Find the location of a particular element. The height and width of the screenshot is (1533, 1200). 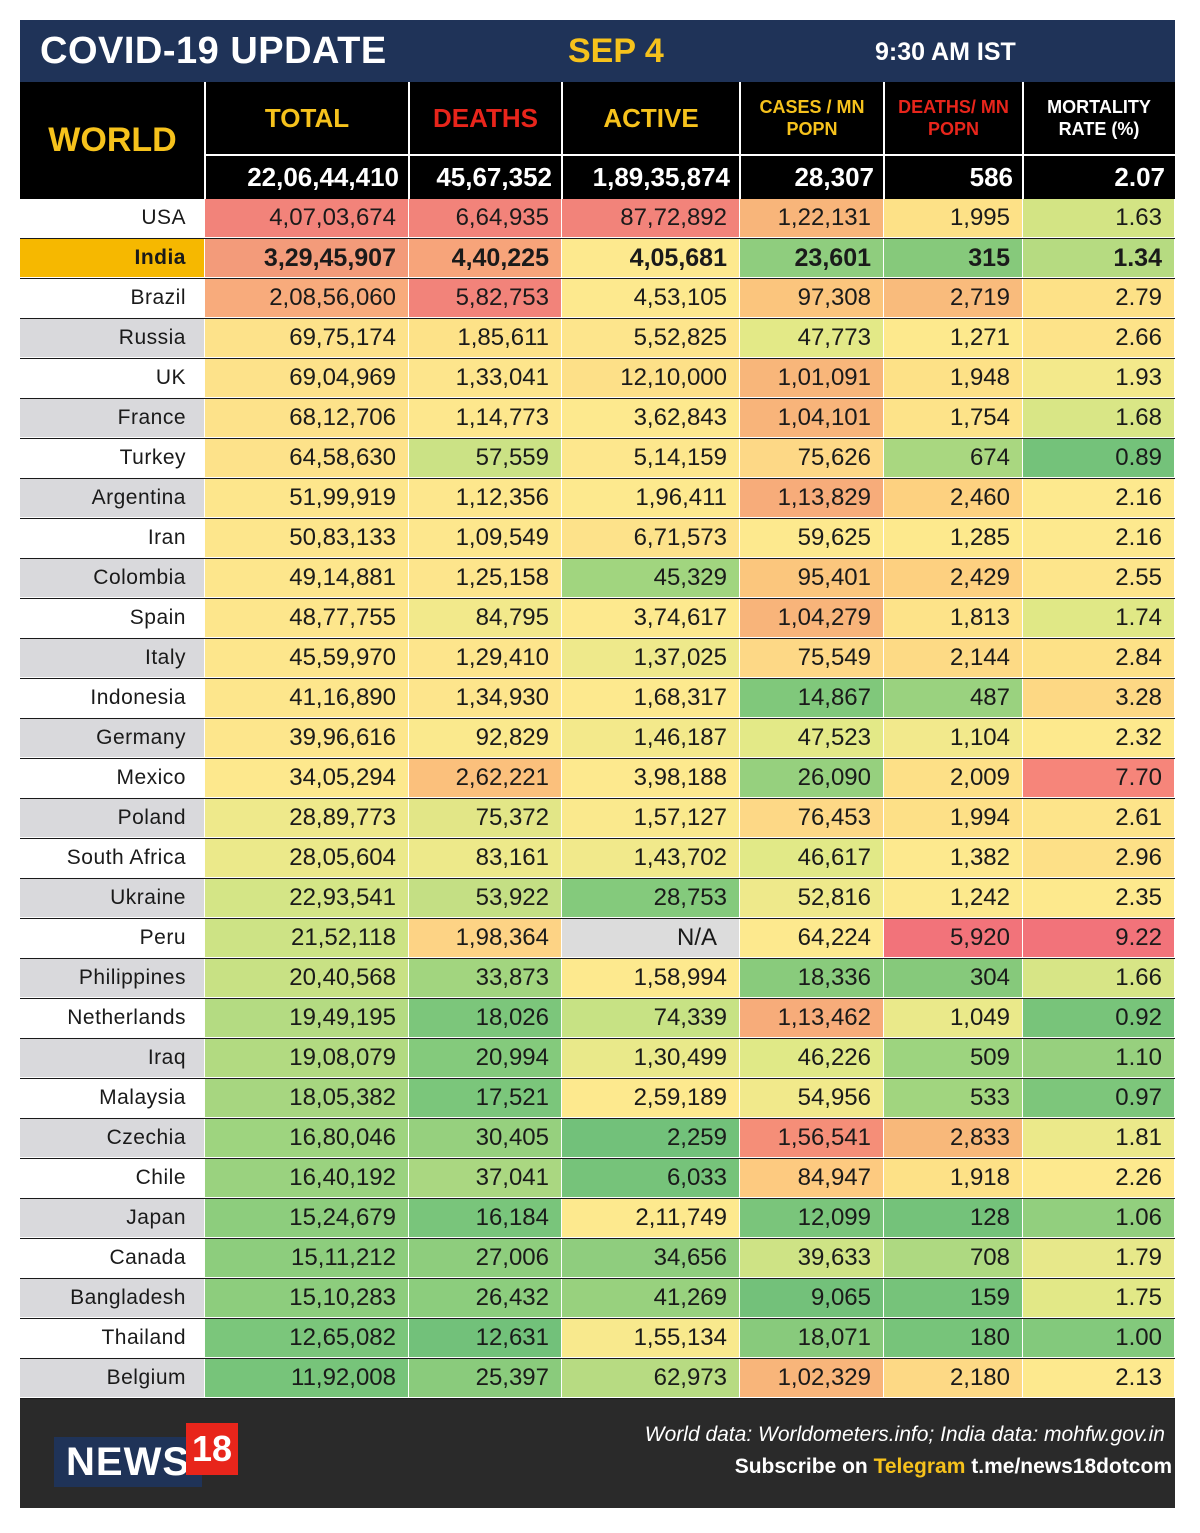

table-cell: 1,14,773 is located at coordinates (485, 418).